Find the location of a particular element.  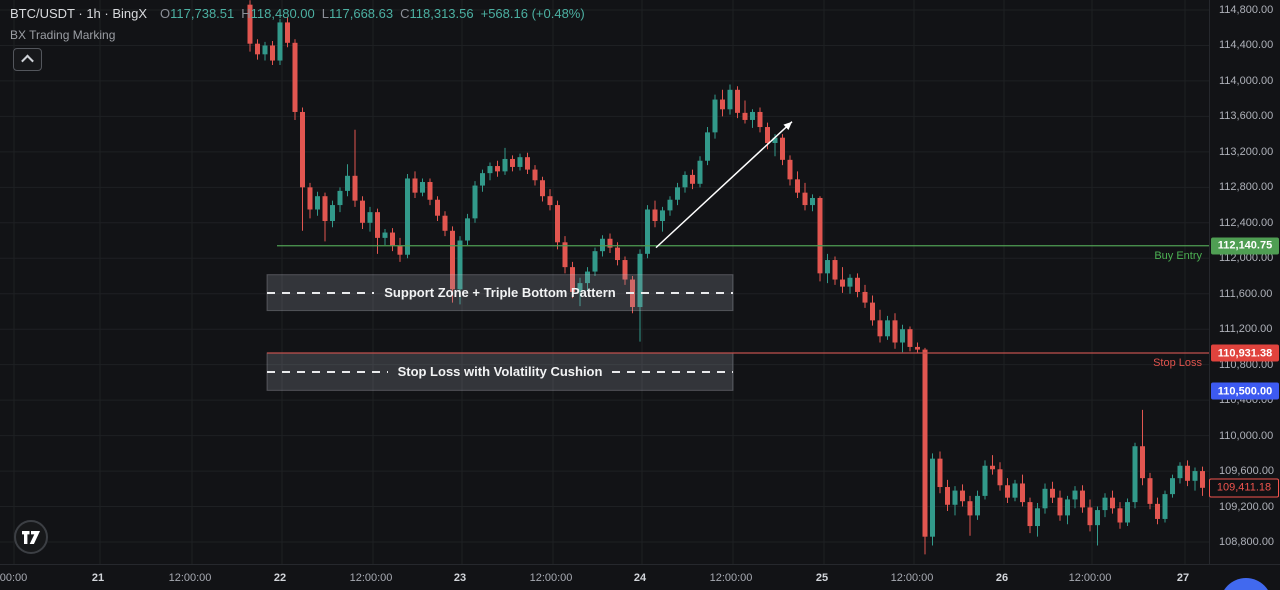

last-price-badge: 109,411.18 is located at coordinates (1244, 488).